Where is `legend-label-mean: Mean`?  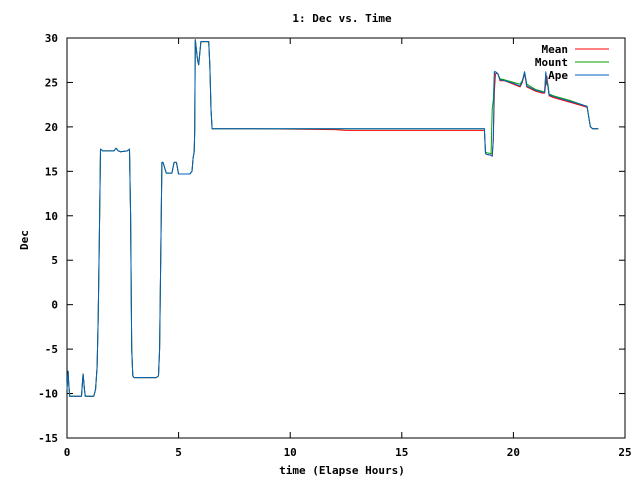
legend-label-mean: Mean is located at coordinates (555, 49).